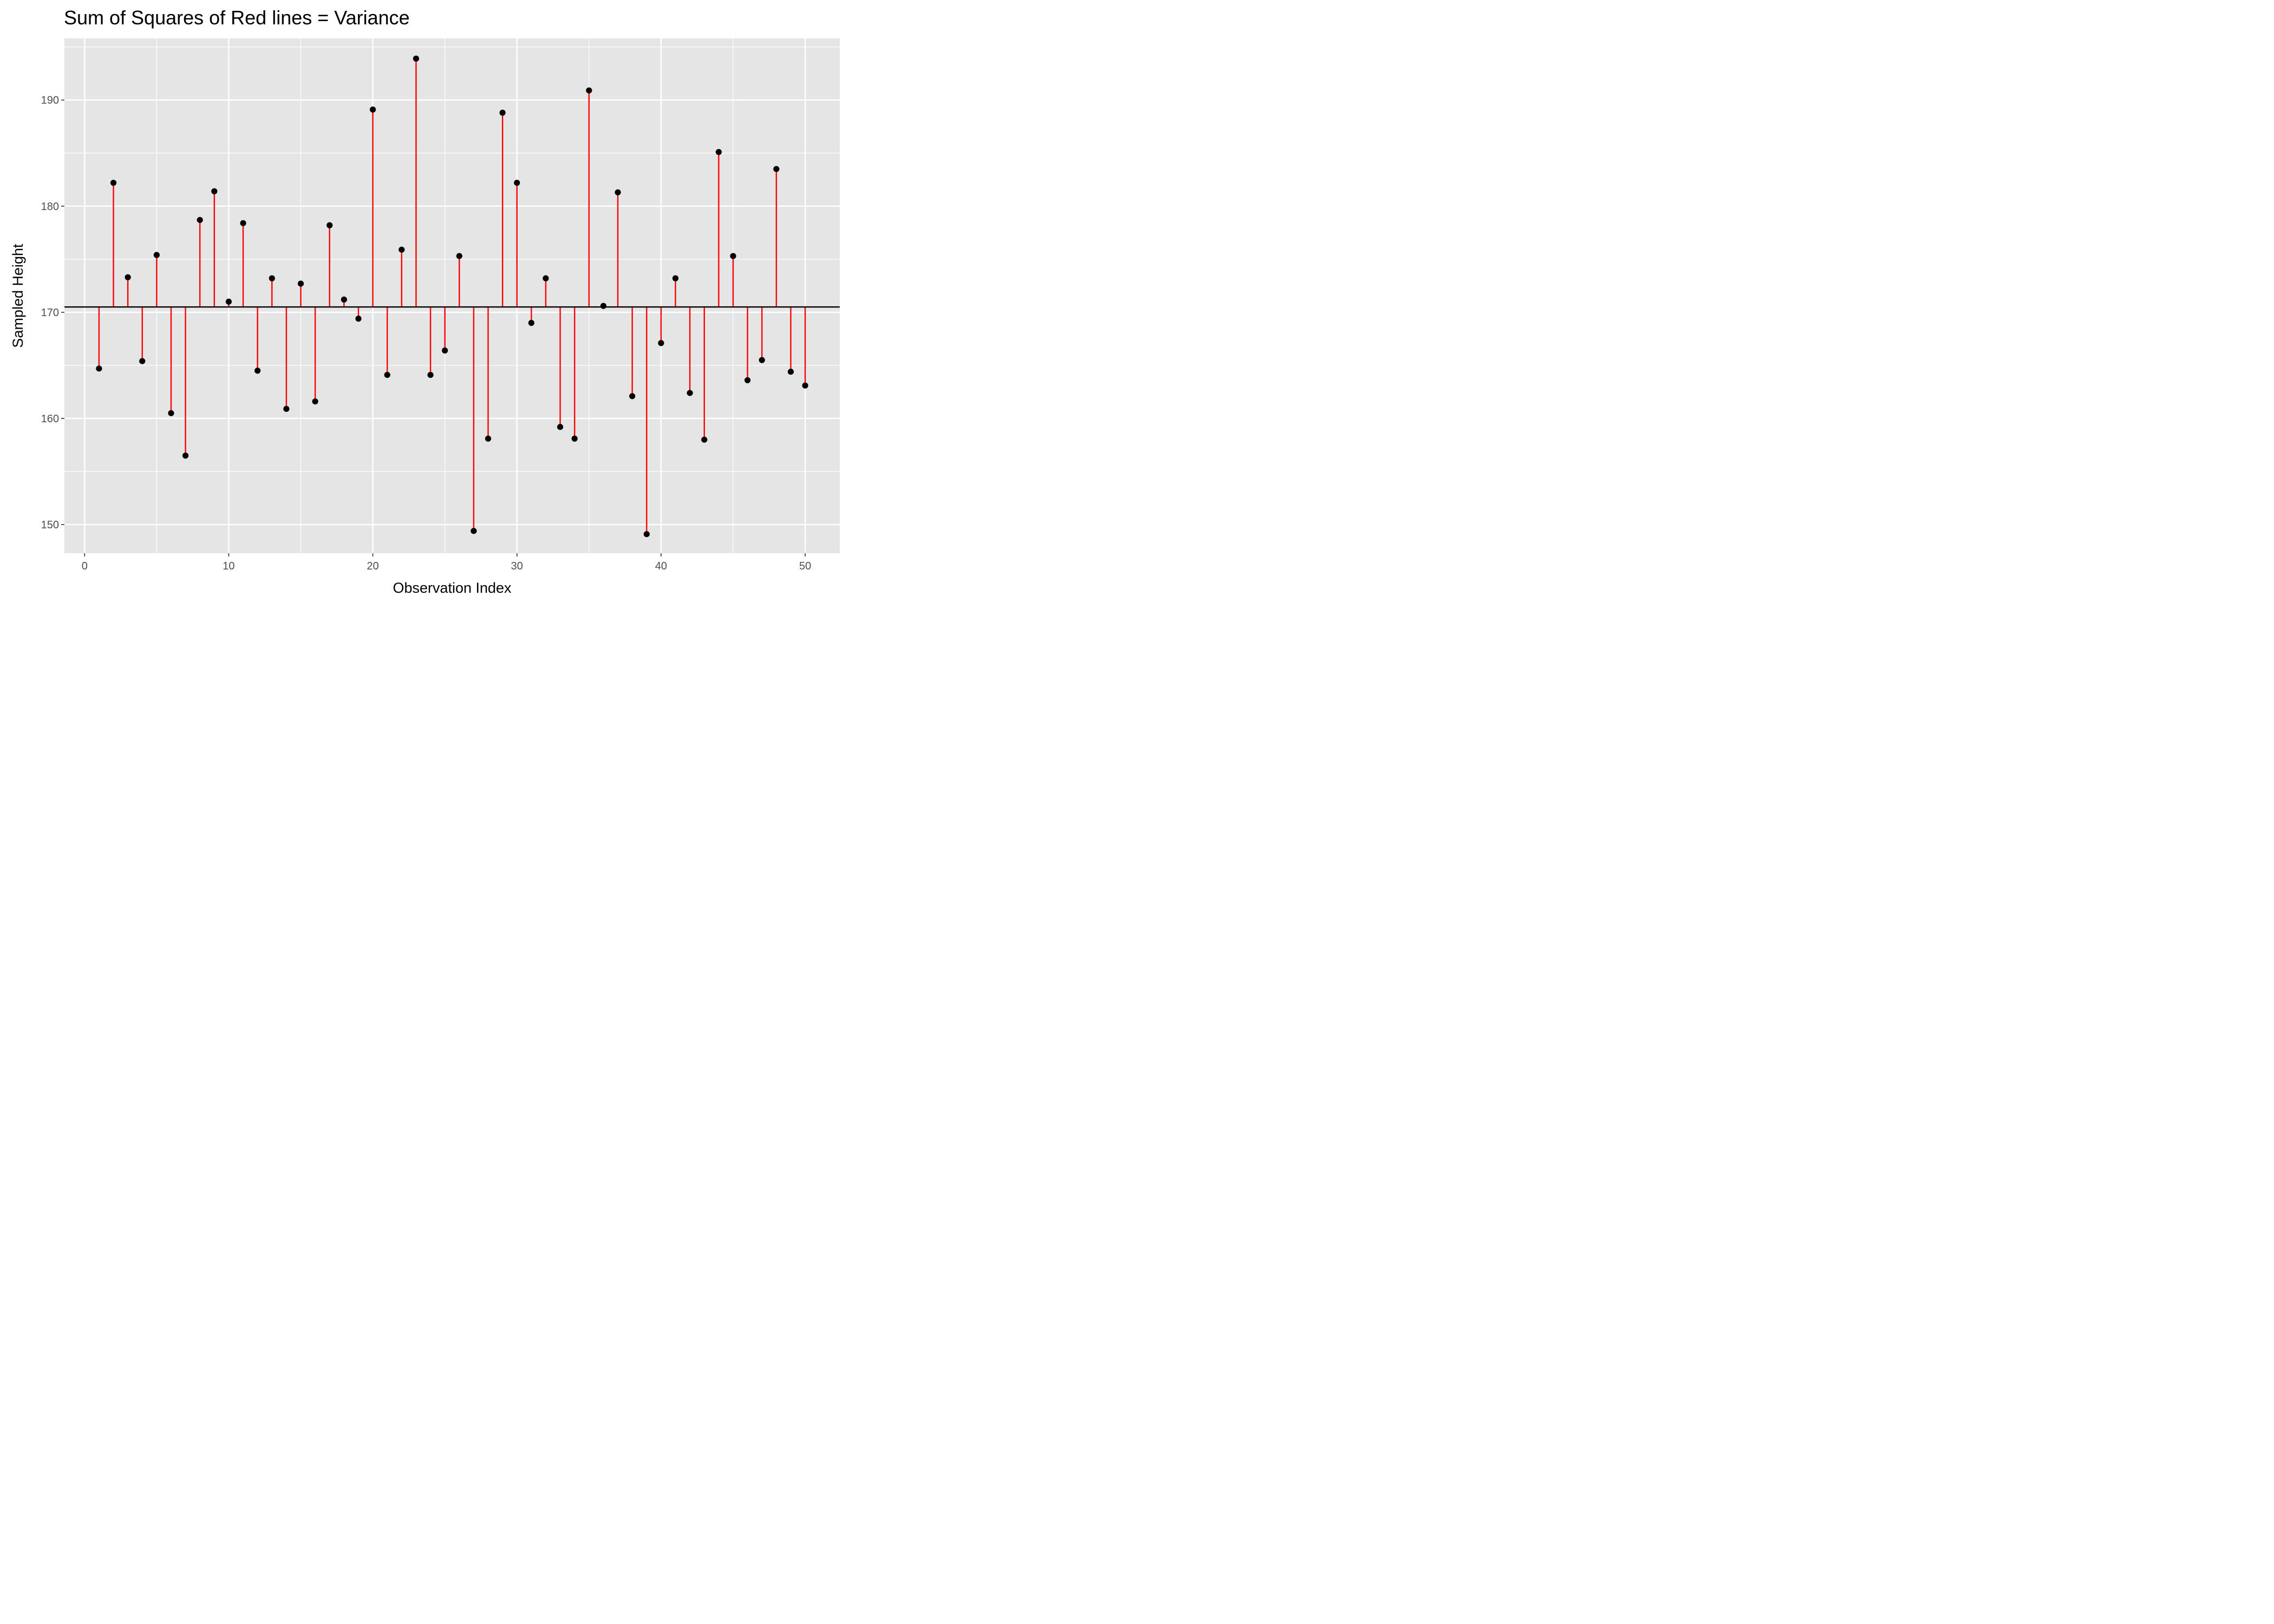  Describe the element at coordinates (50, 525) in the screenshot. I see `y-tick-label: 150` at that location.